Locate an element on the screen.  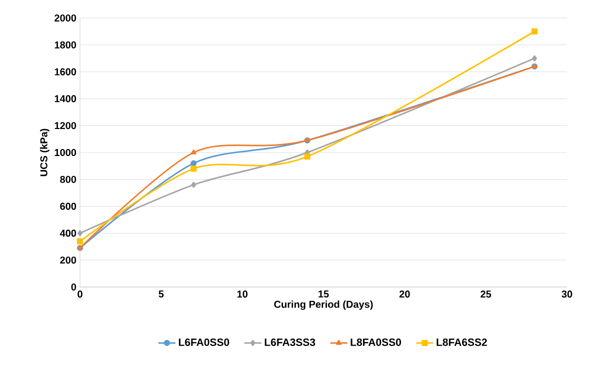
y-tick-label: 1000 is located at coordinates (65, 152).